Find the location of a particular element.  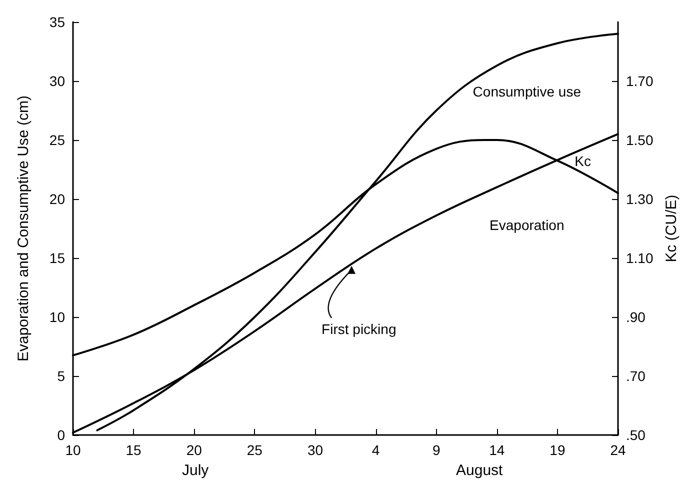

y-tick-label: 0 is located at coordinates (61, 435).